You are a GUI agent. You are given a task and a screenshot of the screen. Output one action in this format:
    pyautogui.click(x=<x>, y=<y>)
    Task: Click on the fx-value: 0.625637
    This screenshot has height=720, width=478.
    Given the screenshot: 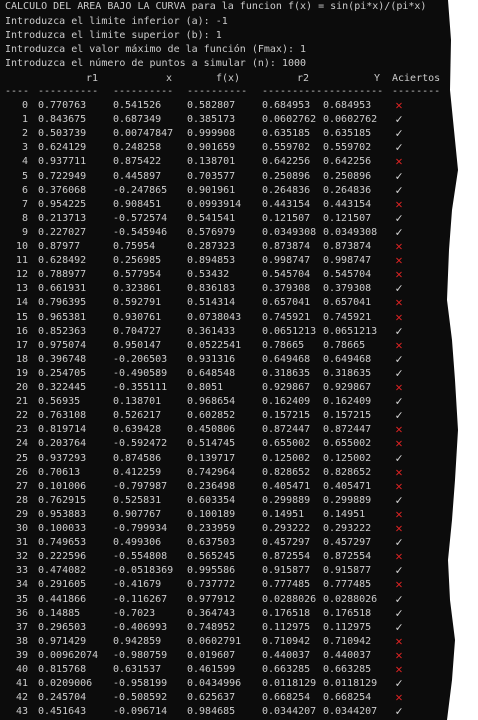 What is the action you would take?
    pyautogui.click(x=211, y=698)
    